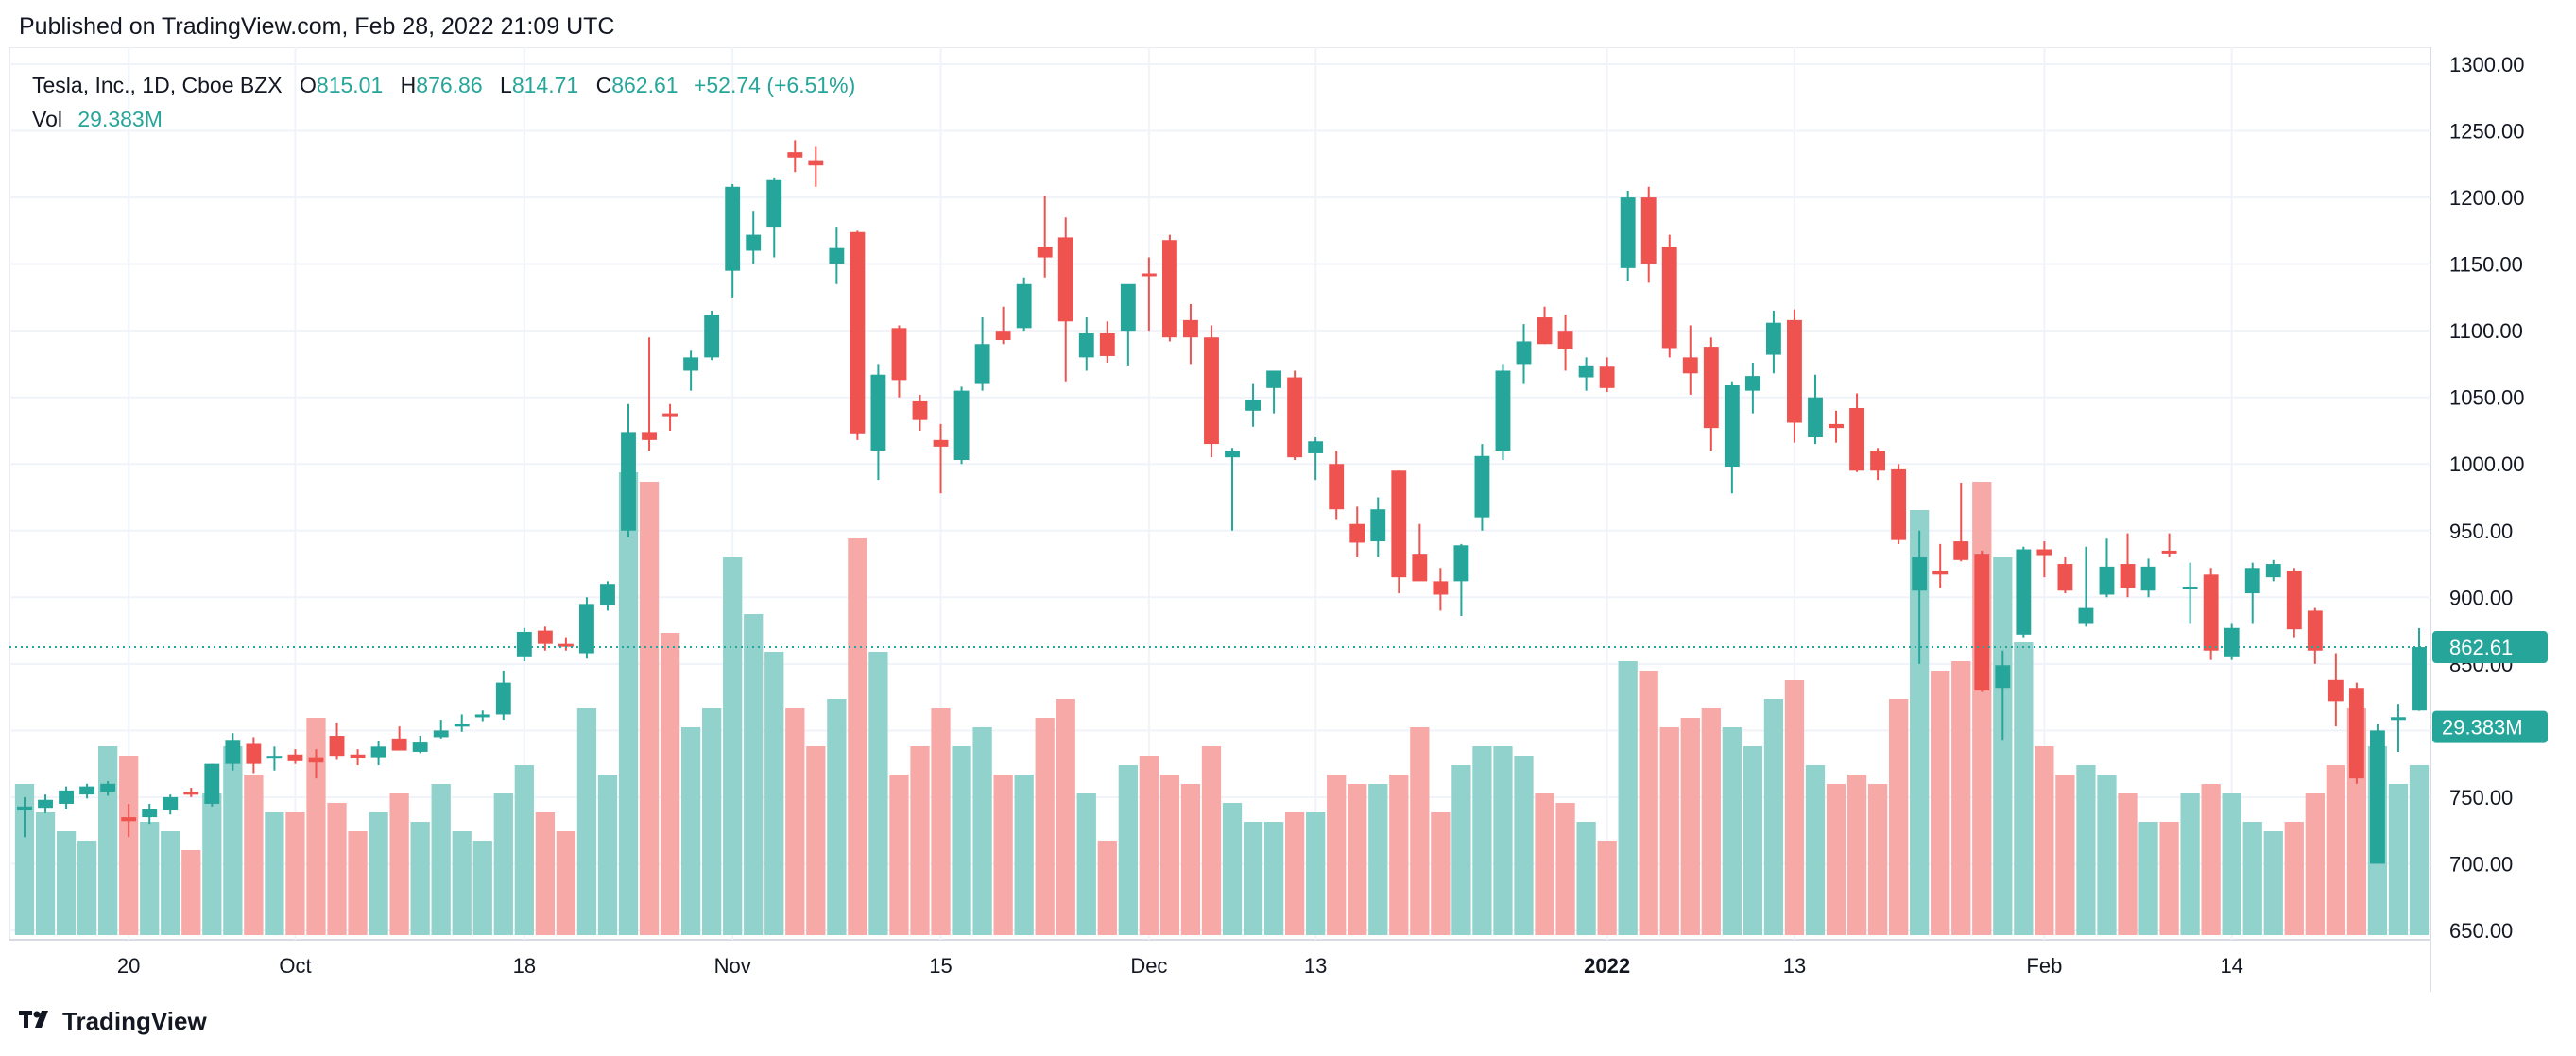 Image resolution: width=2576 pixels, height=1056 pixels. I want to click on y-tick-label: 1050.00, so click(2487, 398).